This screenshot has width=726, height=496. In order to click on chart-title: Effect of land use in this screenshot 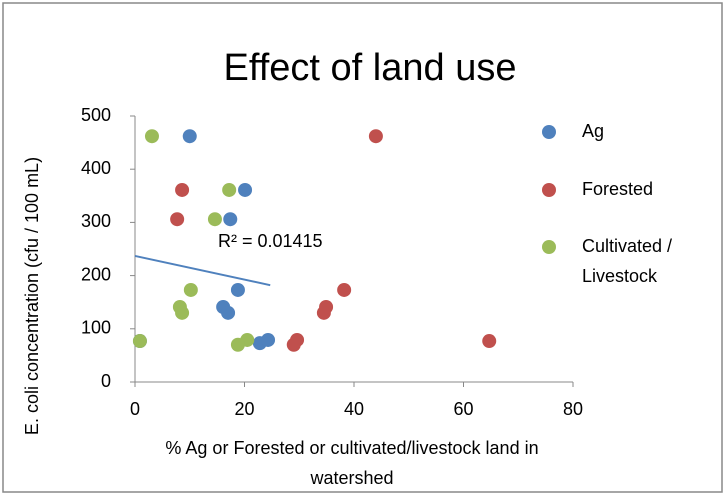, I will do `click(370, 68)`.